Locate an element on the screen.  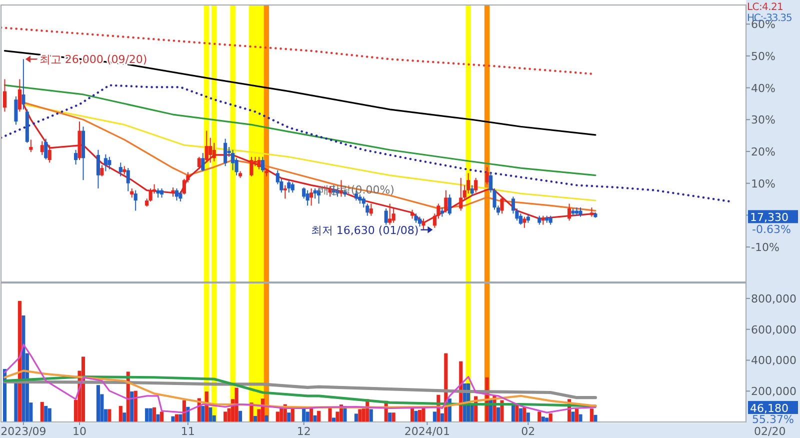
text: 02/20 is located at coordinates (770, 431).